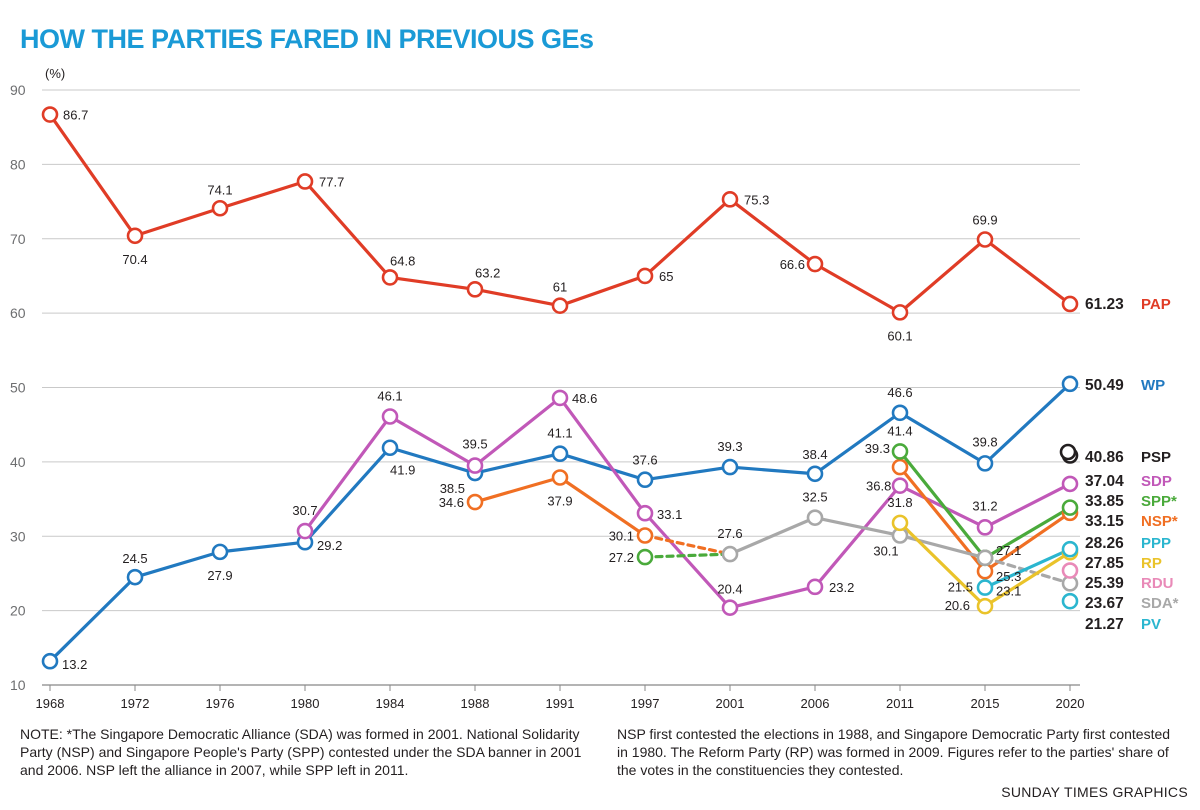  Describe the element at coordinates (560, 477) in the screenshot. I see `point-nsp-1991` at that location.